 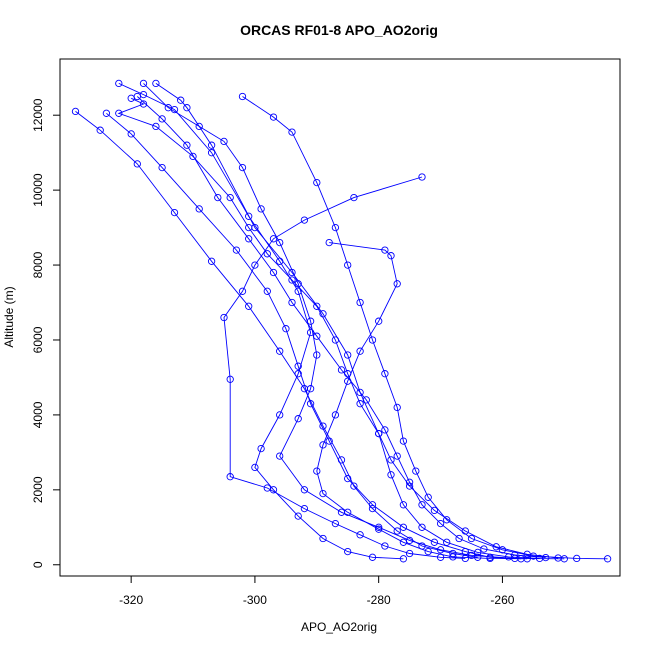 What do you see at coordinates (38, 489) in the screenshot?
I see `y-tick-label: 2000` at bounding box center [38, 489].